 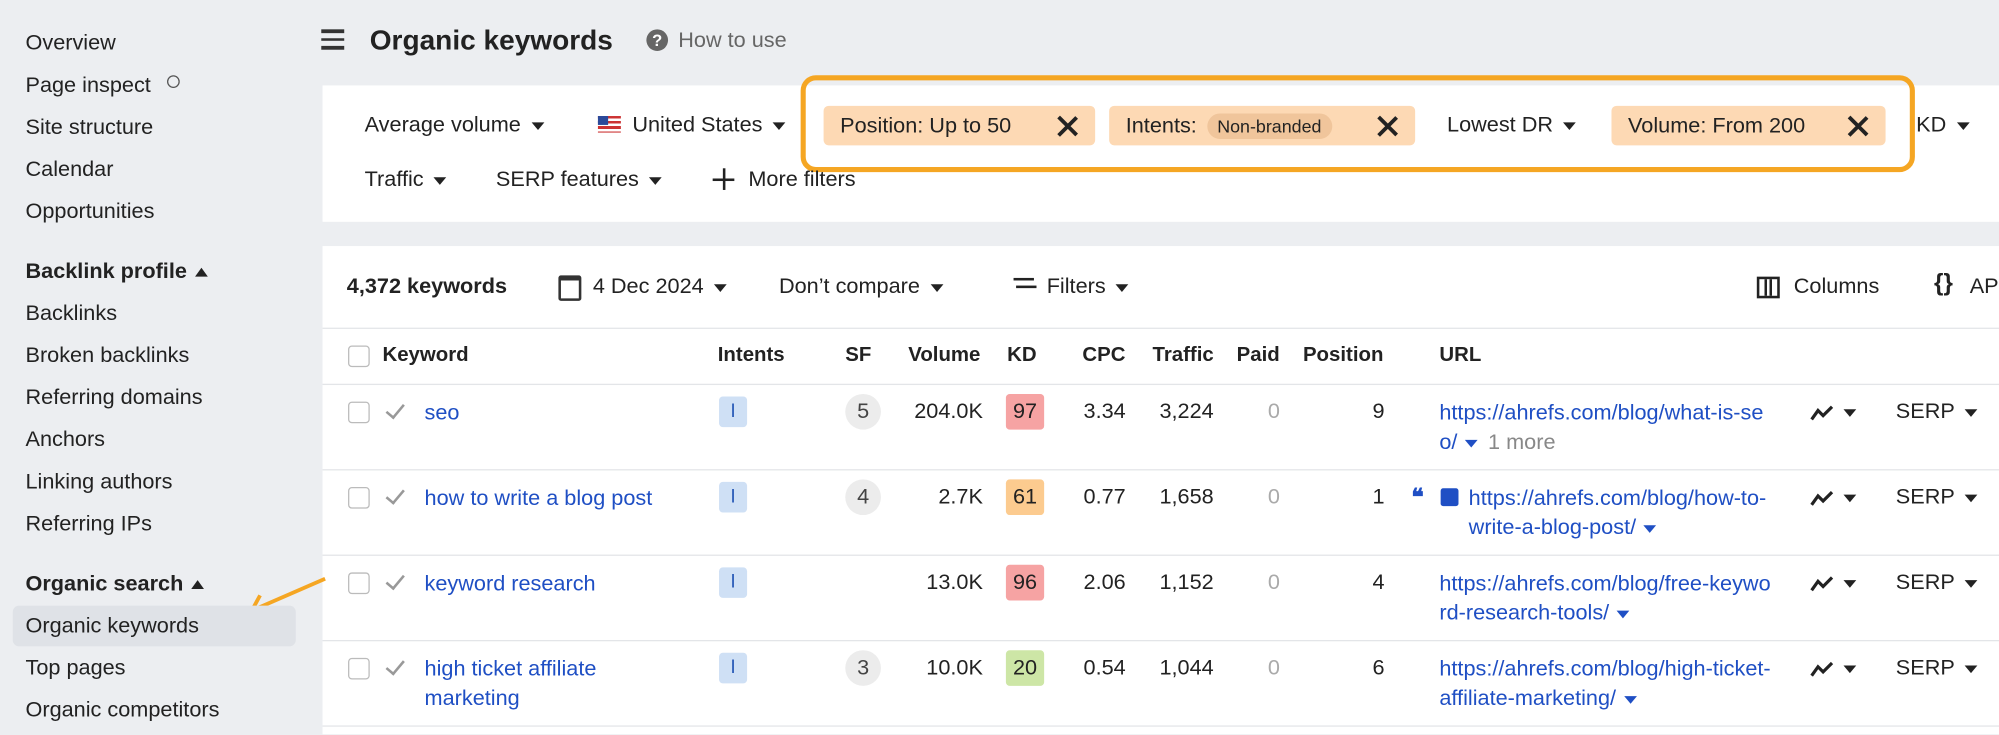 What do you see at coordinates (510, 683) in the screenshot?
I see `keyword-link: high ticket affiliate marketing` at bounding box center [510, 683].